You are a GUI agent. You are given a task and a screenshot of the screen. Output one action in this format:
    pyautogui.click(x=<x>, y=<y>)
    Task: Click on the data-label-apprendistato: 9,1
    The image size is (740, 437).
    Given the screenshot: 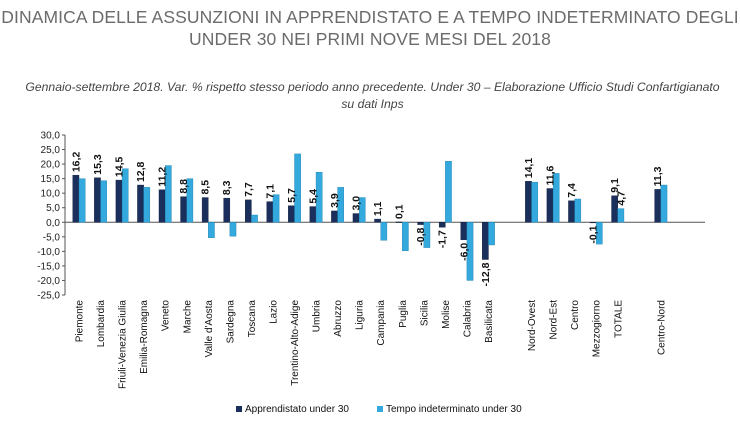 What is the action you would take?
    pyautogui.click(x=615, y=185)
    